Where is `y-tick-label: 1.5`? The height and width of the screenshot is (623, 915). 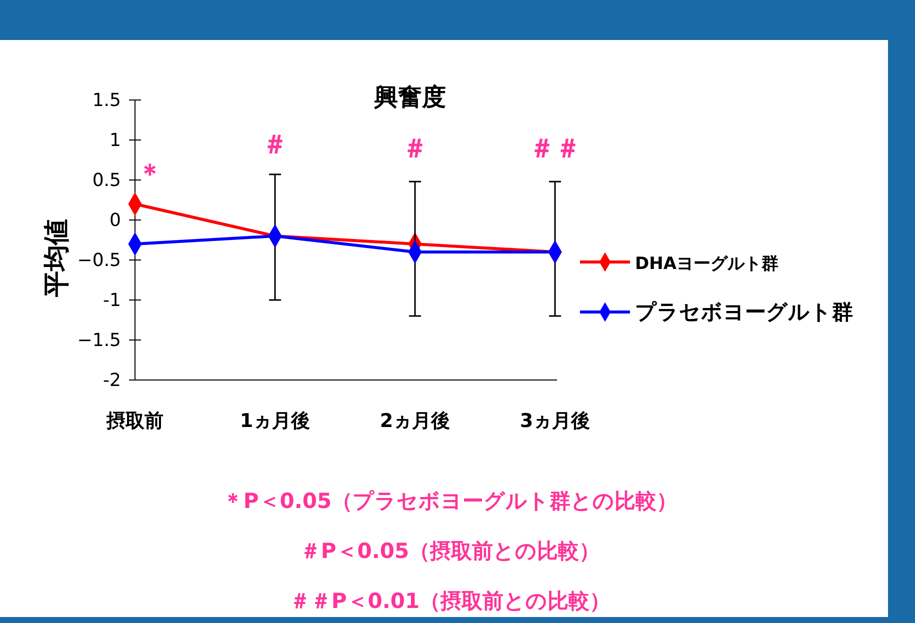 y-tick-label: 1.5 is located at coordinates (106, 100).